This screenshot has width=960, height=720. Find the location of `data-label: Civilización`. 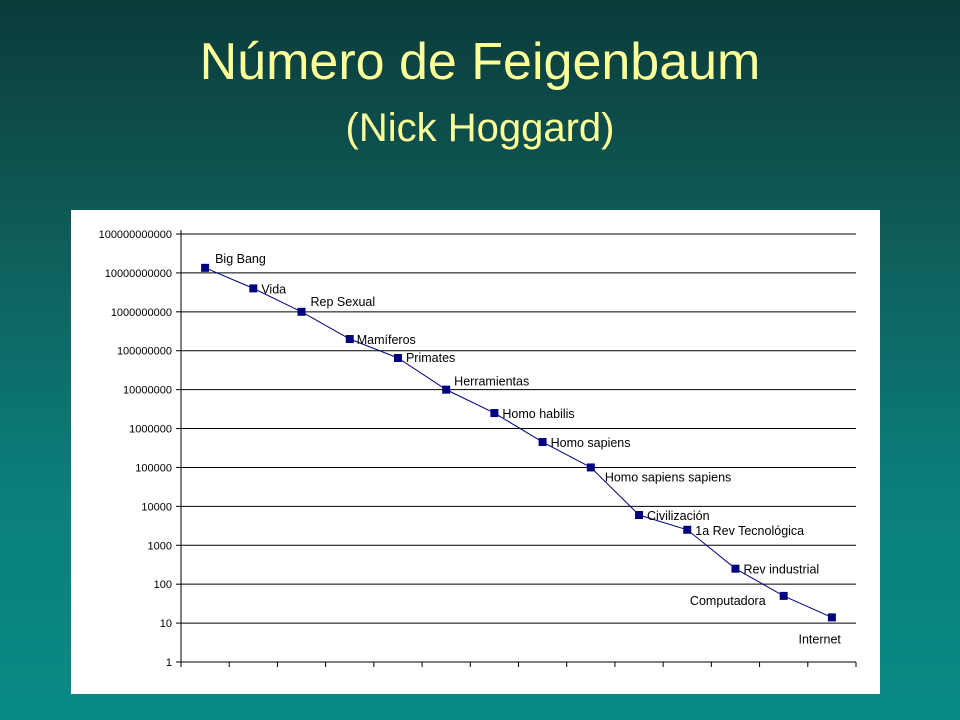

data-label: Civilización is located at coordinates (678, 516).